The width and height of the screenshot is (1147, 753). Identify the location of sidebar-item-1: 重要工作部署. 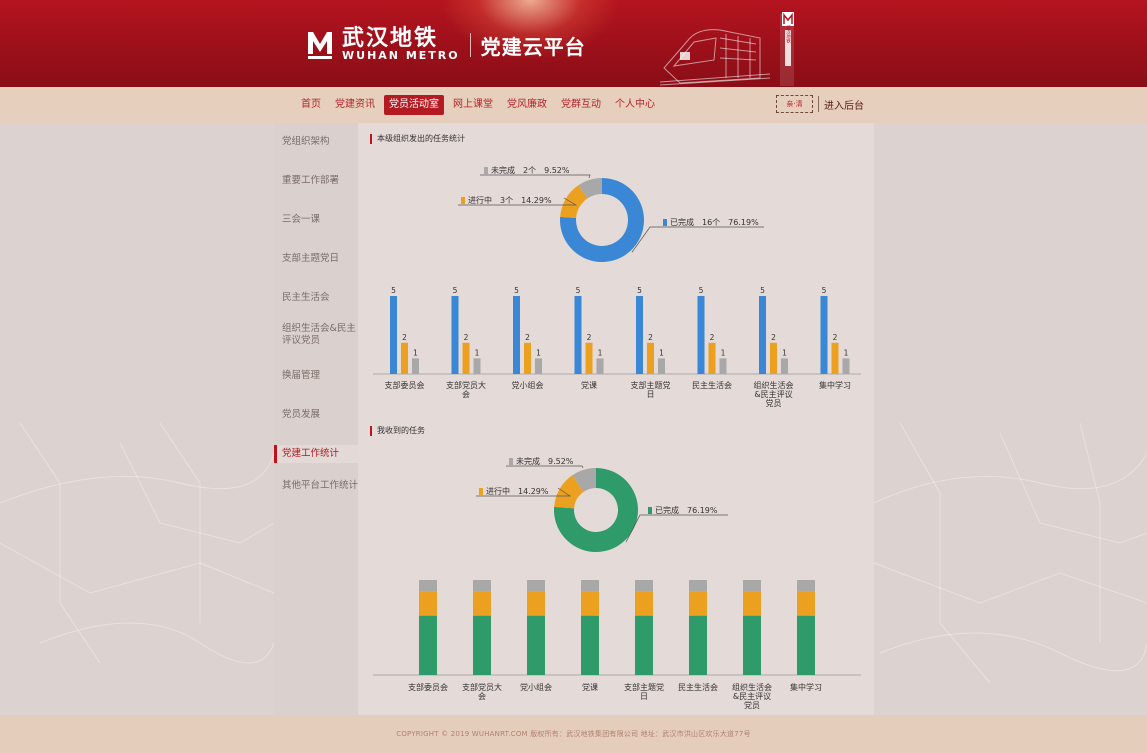
(311, 180).